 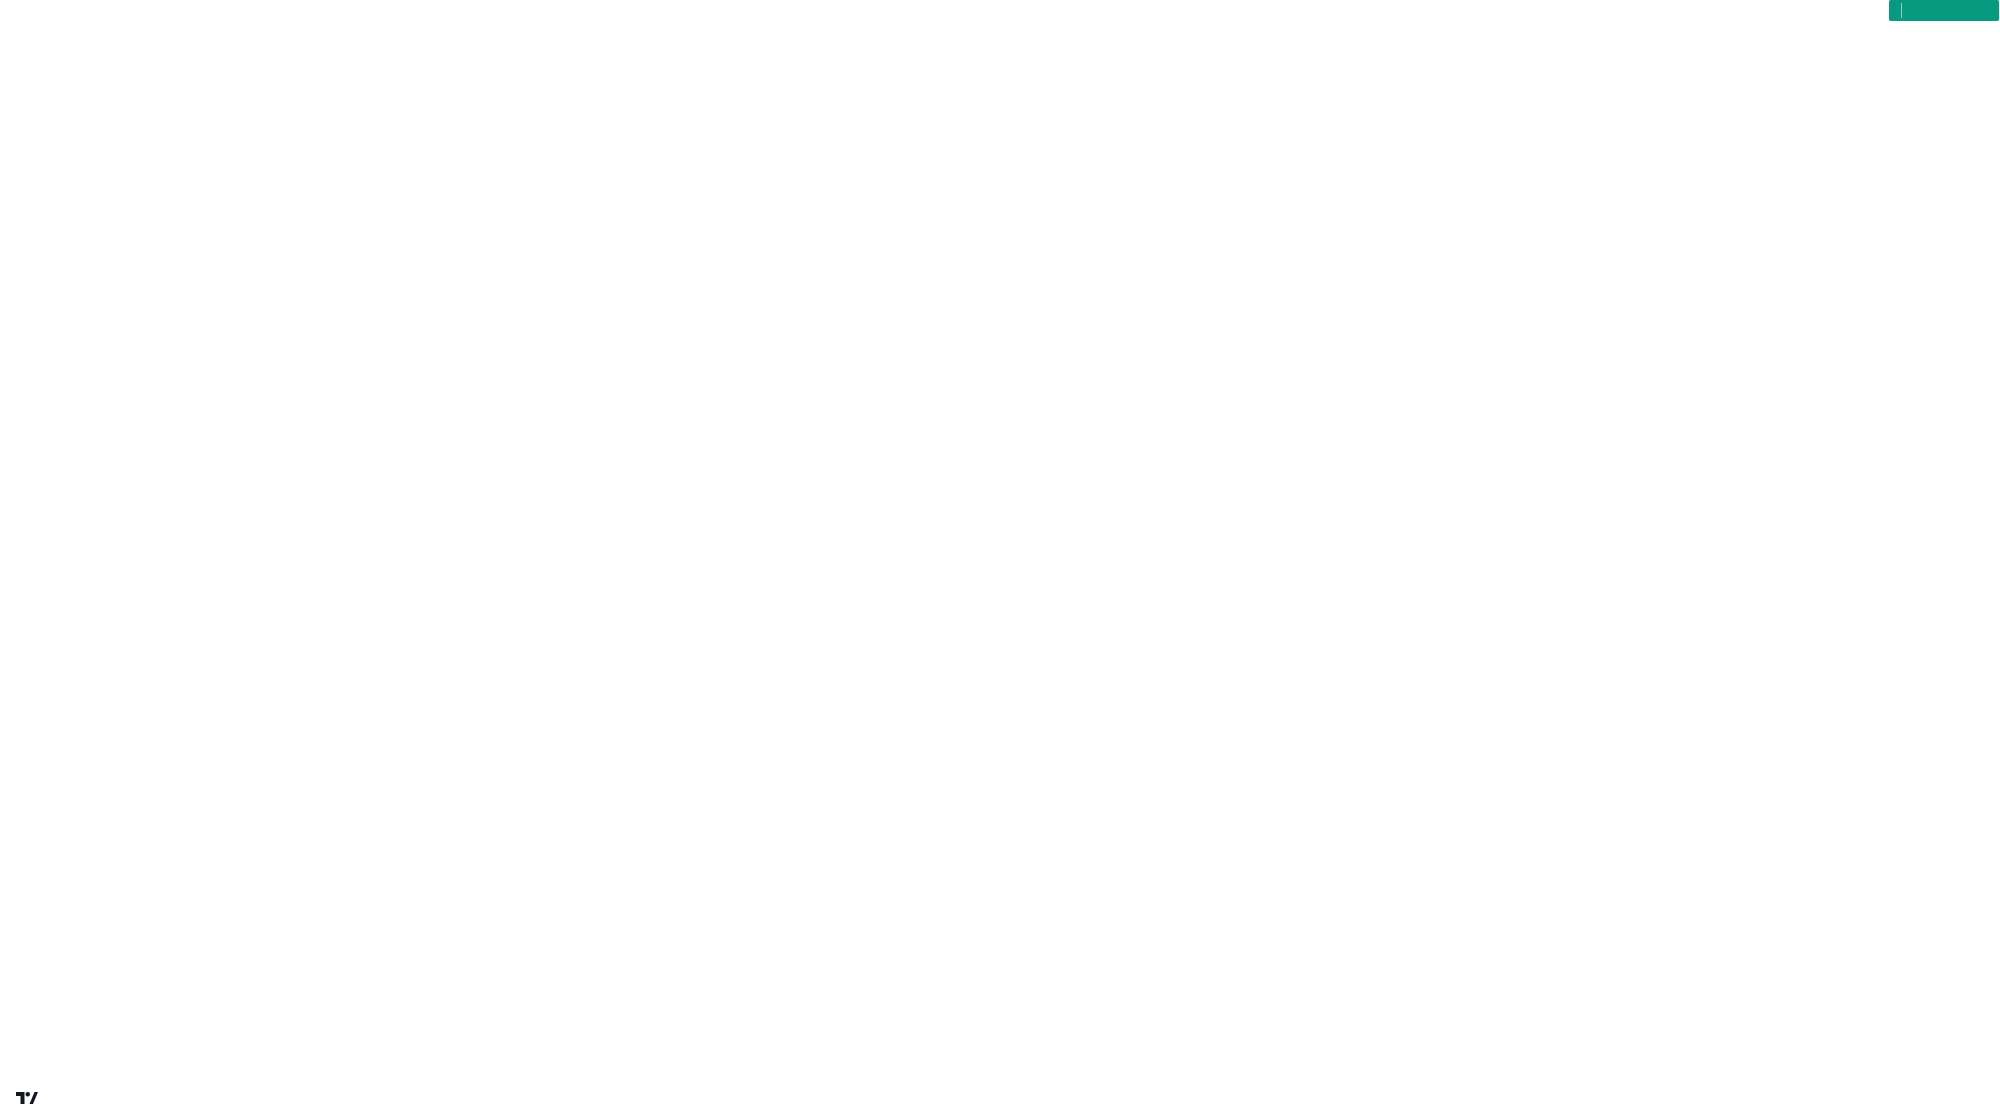 I want to click on symbol-legend-row, so click(x=33, y=34).